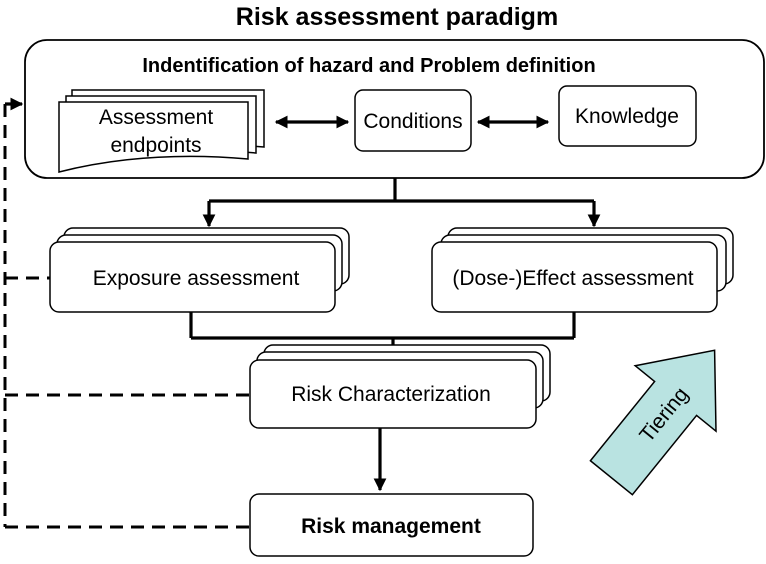 The image size is (766, 564). Describe the element at coordinates (196, 278) in the screenshot. I see `exposure-assessment-label: Exposure assessment` at that location.